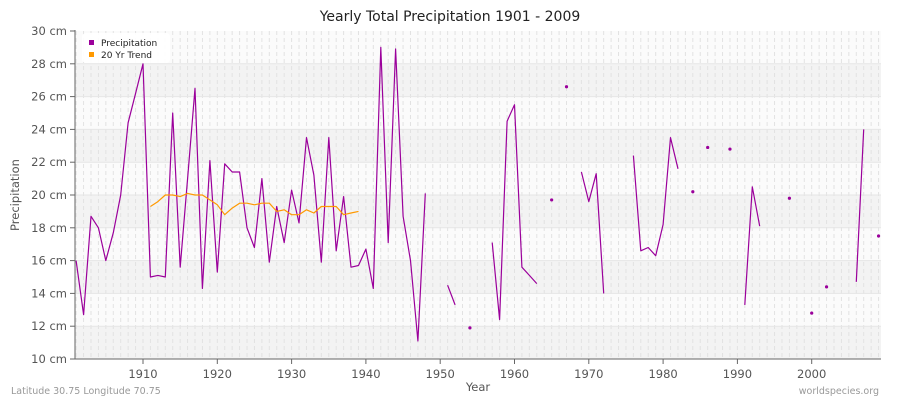  What do you see at coordinates (737, 374) in the screenshot?
I see `x-tick-label: 1990` at bounding box center [737, 374].